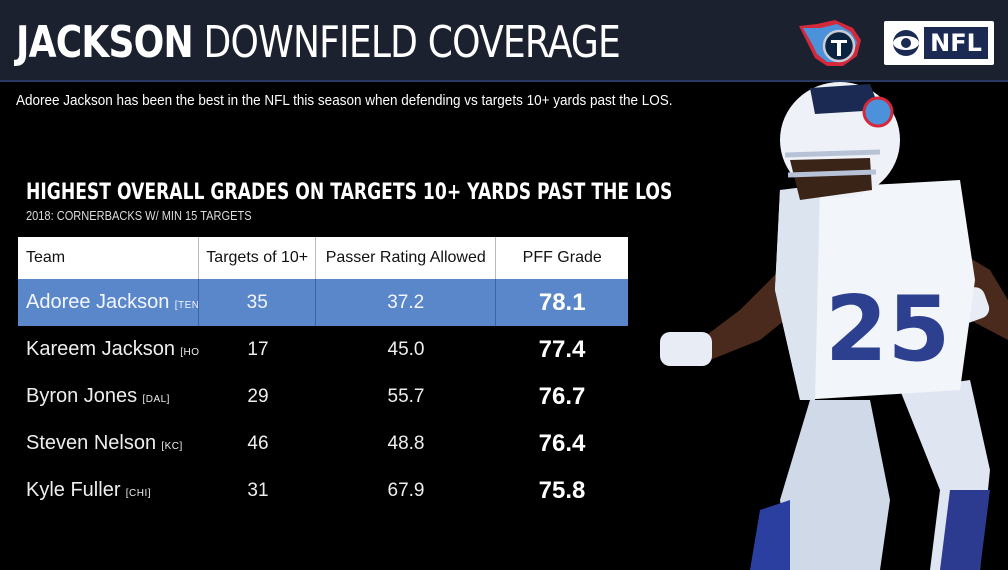 This screenshot has height=570, width=1008. I want to click on title-bold: JACKSON, so click(105, 42).